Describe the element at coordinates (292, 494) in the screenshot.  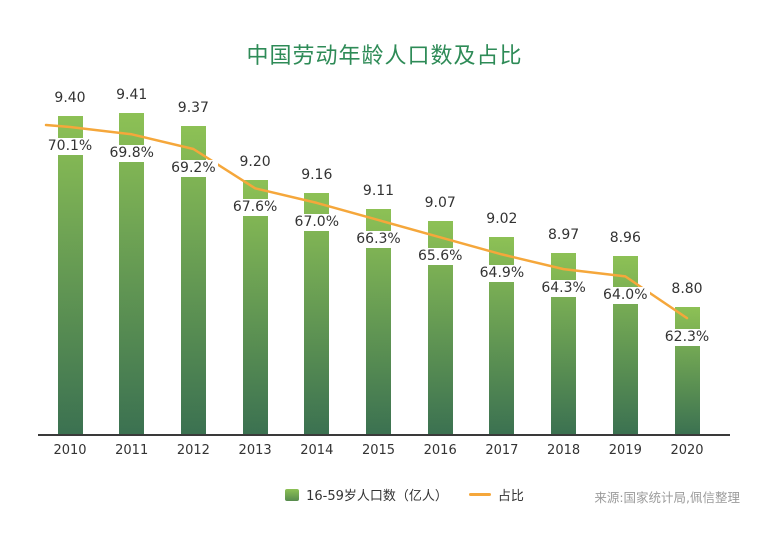
I see `legend-bar-swatch-icon` at that location.